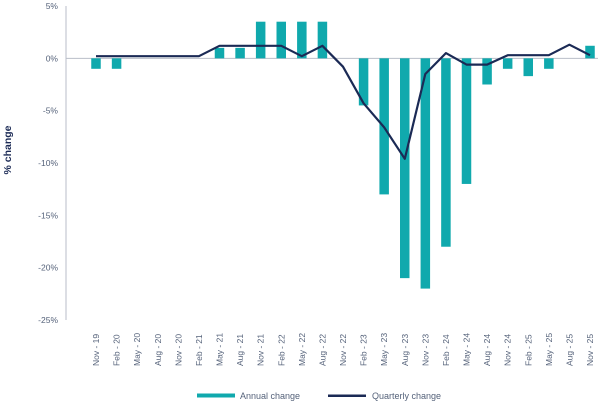  Describe the element at coordinates (137, 349) in the screenshot. I see `x-tick-label: May - 20` at that location.